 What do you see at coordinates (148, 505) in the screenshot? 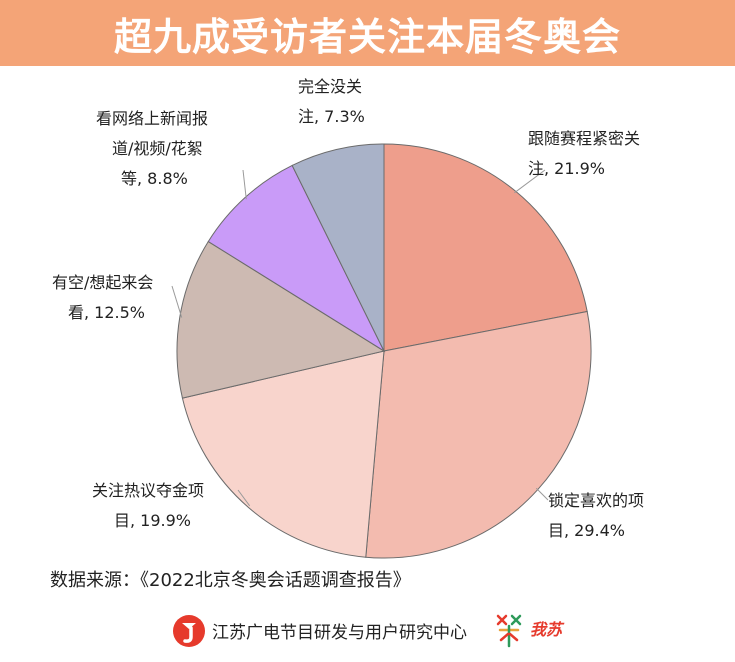
I see `slice-label-gold-events: 关注热议夺金项 目, 19.9%` at bounding box center [148, 505].